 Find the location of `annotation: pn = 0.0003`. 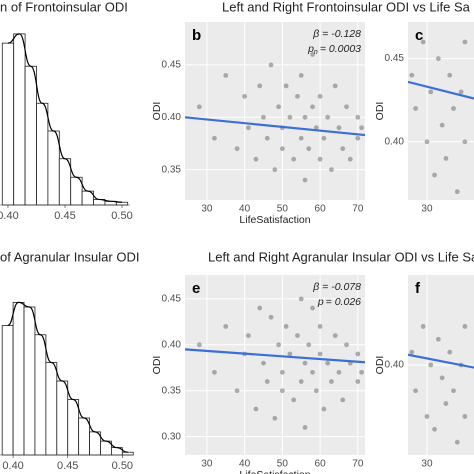

annotation: pn = 0.0003 is located at coordinates (334, 49).